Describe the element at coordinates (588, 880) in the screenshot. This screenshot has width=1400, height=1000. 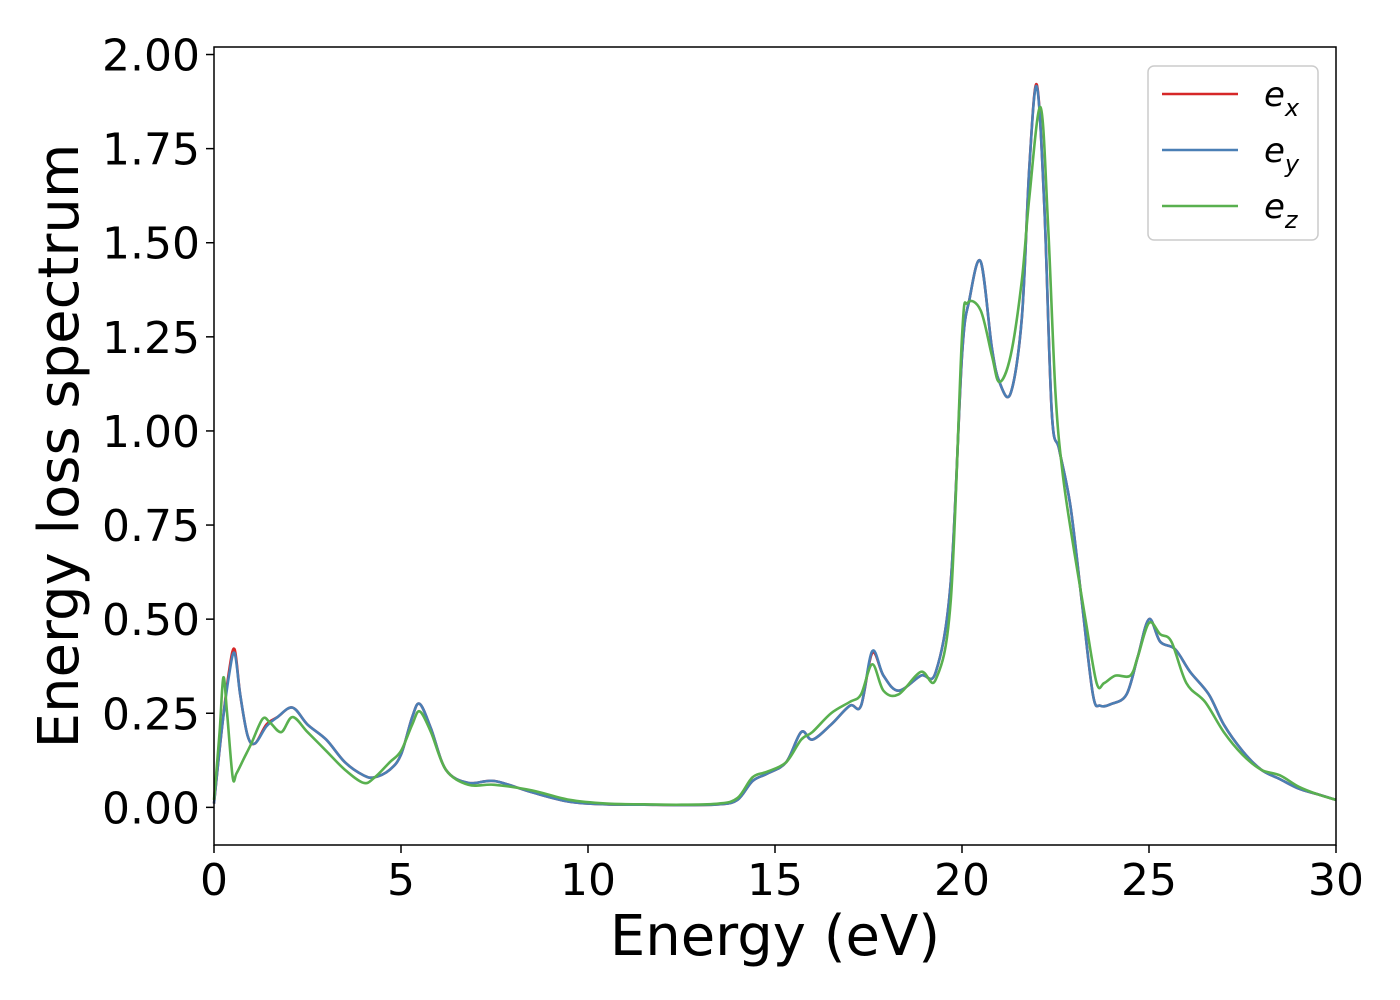
I see `x-tick-label: 10` at that location.